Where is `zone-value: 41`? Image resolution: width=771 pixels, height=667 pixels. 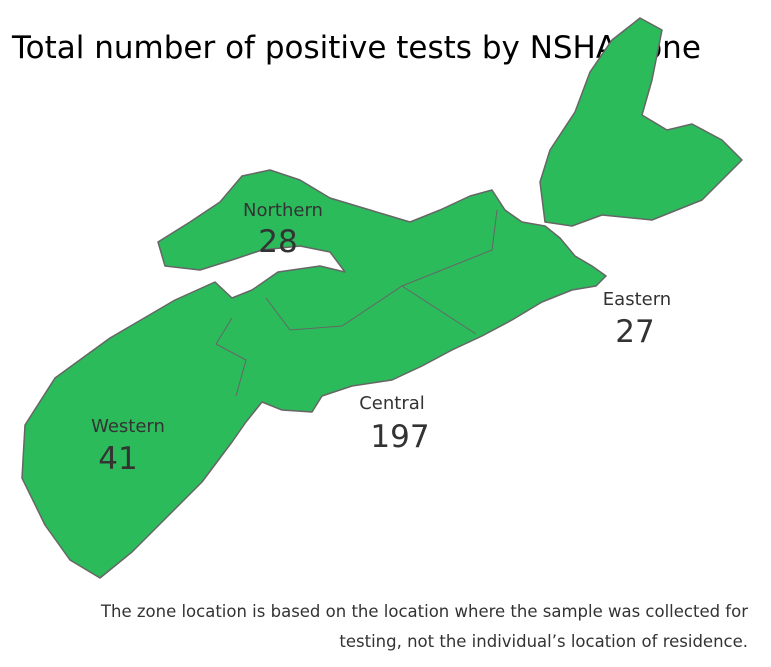
zone-value: 41 is located at coordinates (117, 459).